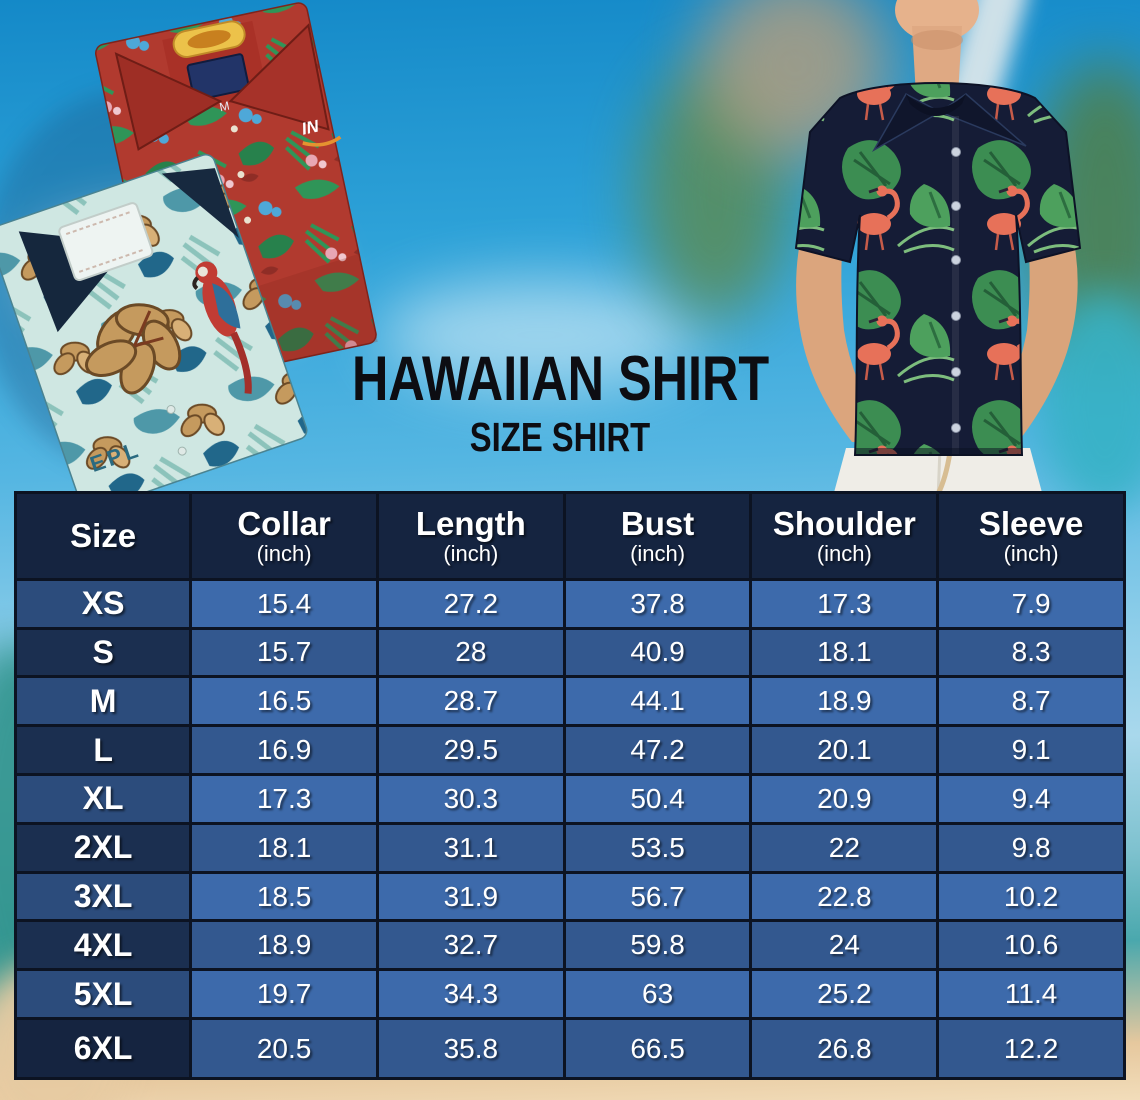  Describe the element at coordinates (470, 750) in the screenshot. I see `value-cell: 29.5` at that location.